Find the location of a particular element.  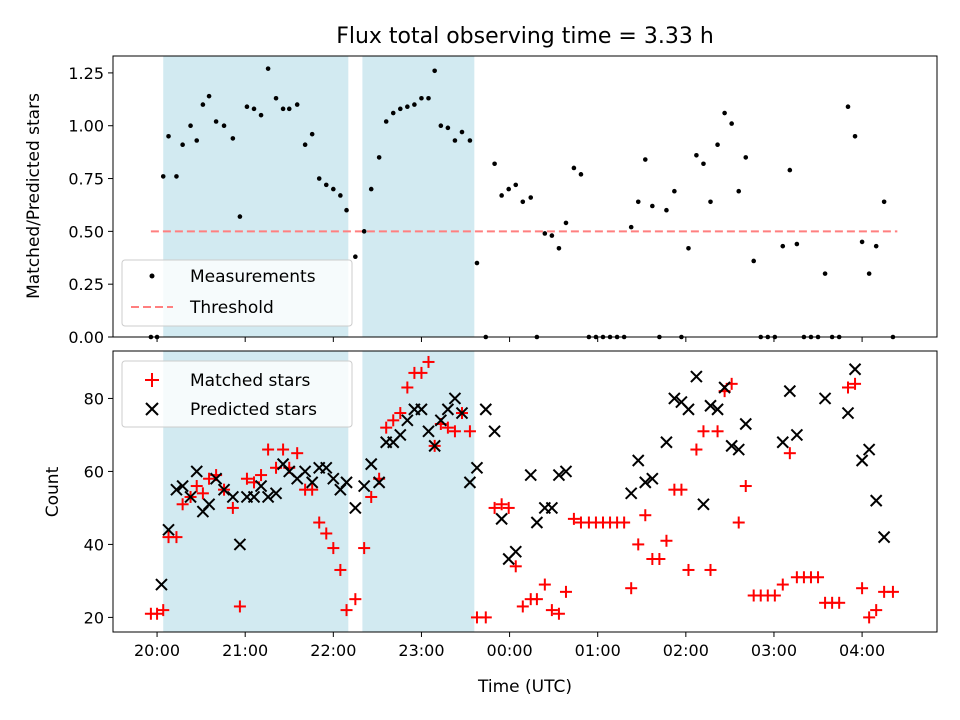

x-tick-label: 23:00 is located at coordinates (421, 650).